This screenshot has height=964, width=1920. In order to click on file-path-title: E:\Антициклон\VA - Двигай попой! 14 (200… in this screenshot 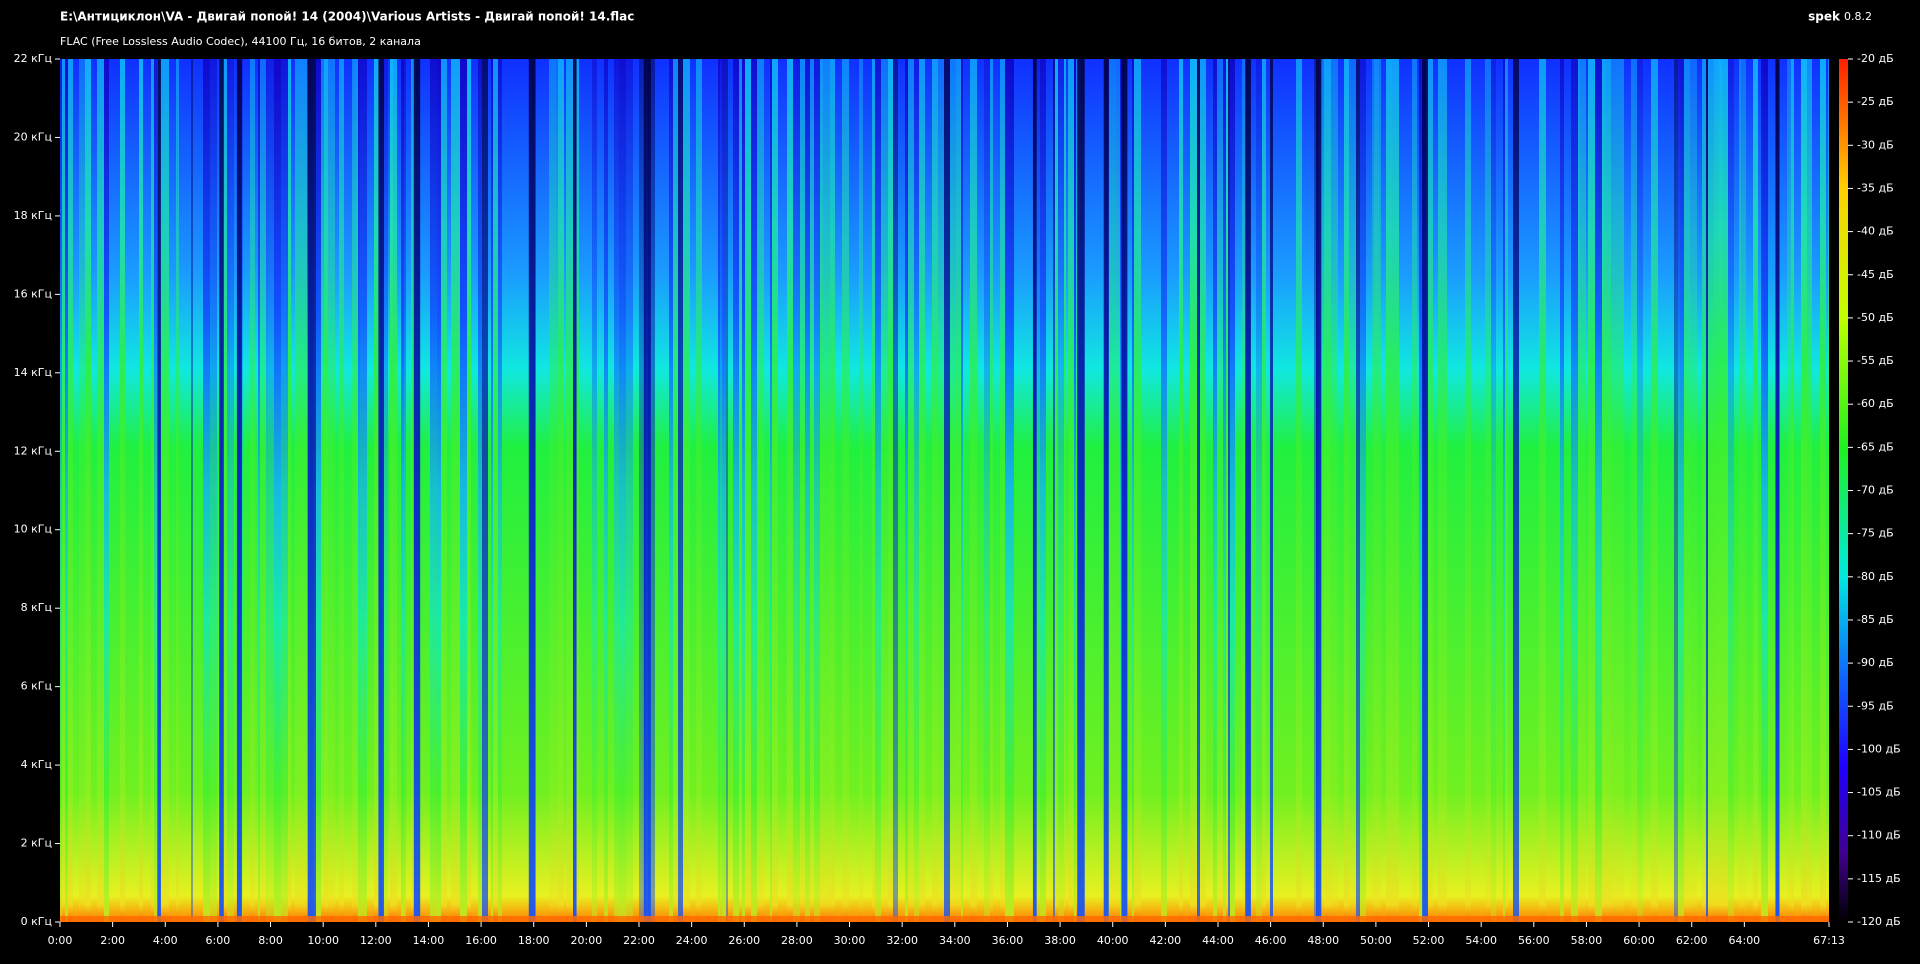, I will do `click(347, 17)`.